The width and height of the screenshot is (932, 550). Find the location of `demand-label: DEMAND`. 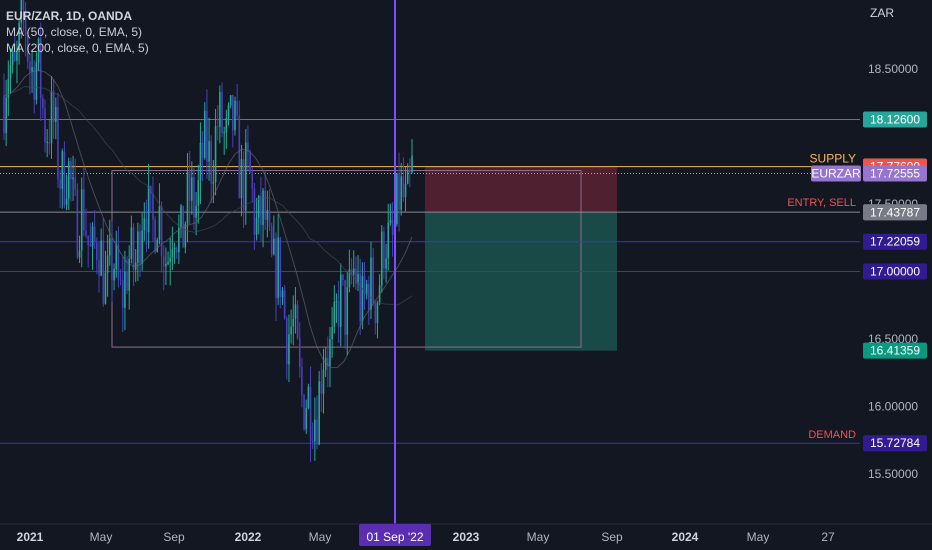

demand-label: DEMAND is located at coordinates (832, 435).